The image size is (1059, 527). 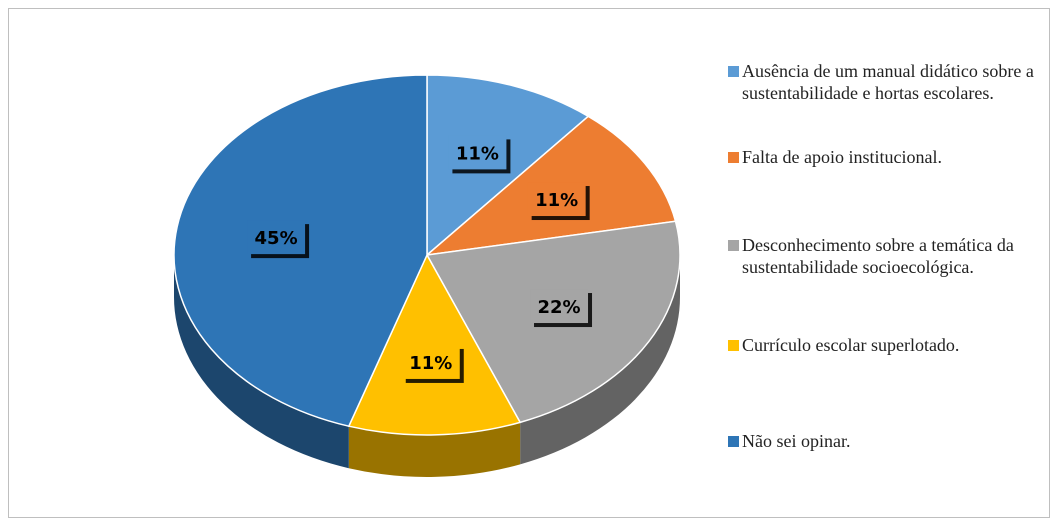 I want to click on legend-label: Currículo escolar superlotado., so click(x=851, y=345).